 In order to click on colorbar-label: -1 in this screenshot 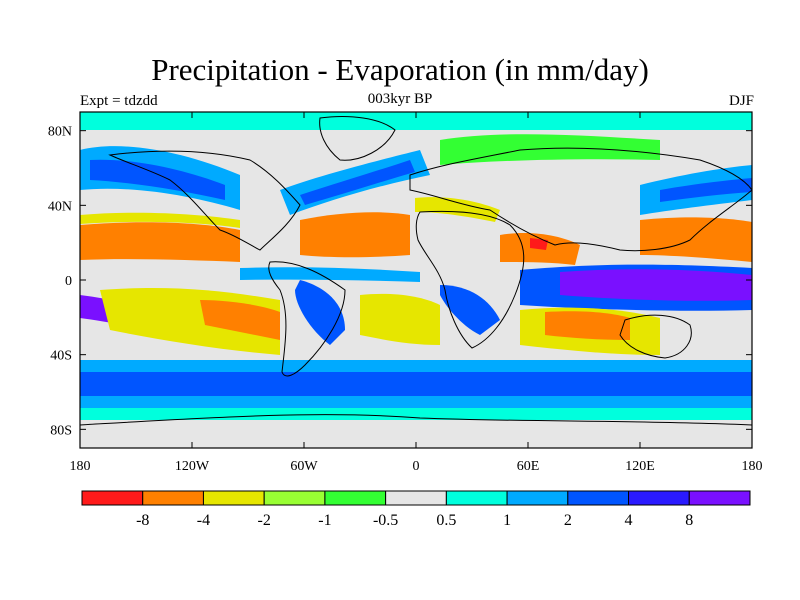, I will do `click(324, 520)`.